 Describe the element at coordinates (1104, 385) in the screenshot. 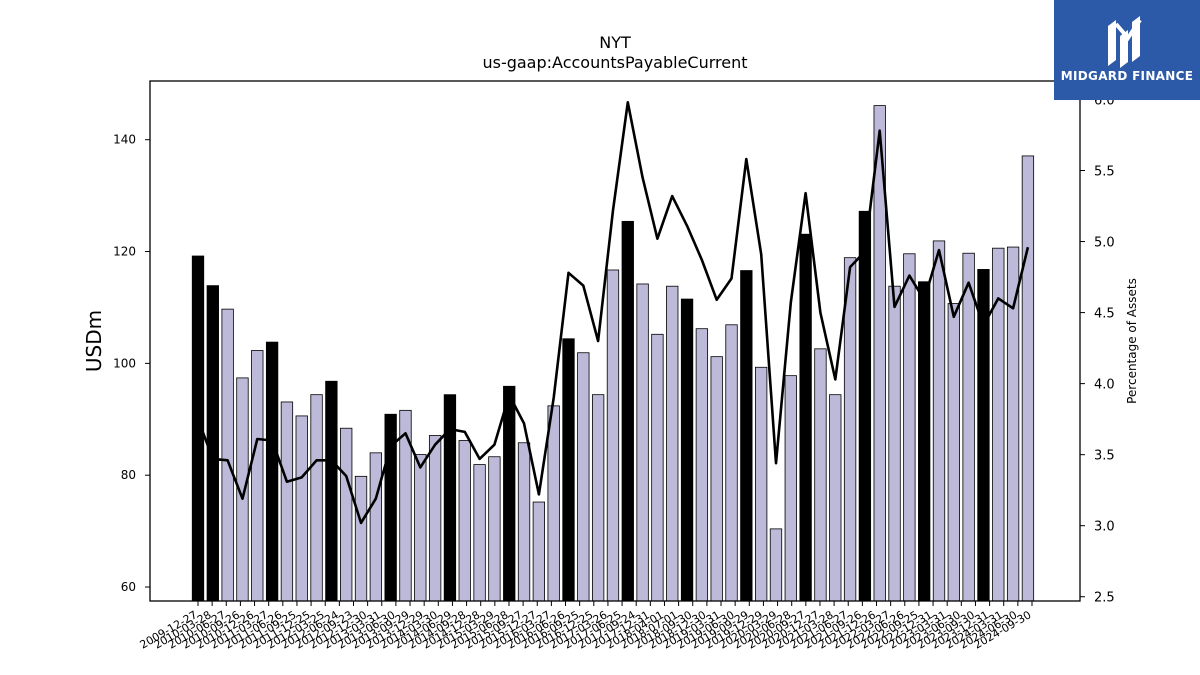

I see `y2-tick-label: 4.0` at that location.